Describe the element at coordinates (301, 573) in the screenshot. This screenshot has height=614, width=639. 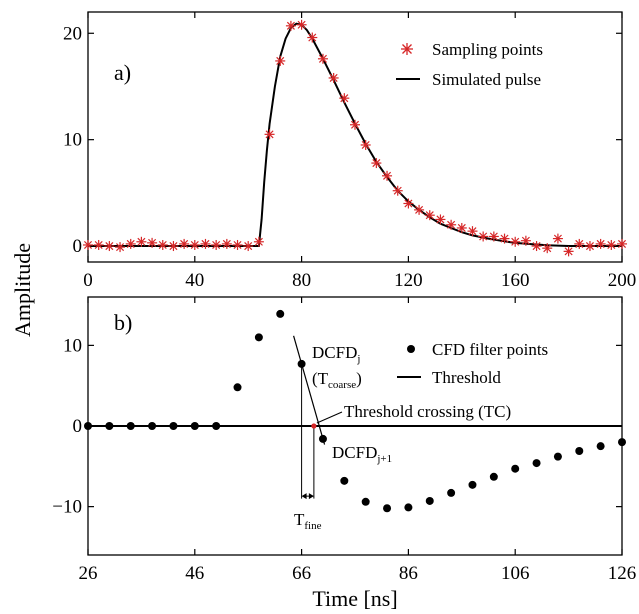
I see `panel-b-xtick-label: 66` at that location.